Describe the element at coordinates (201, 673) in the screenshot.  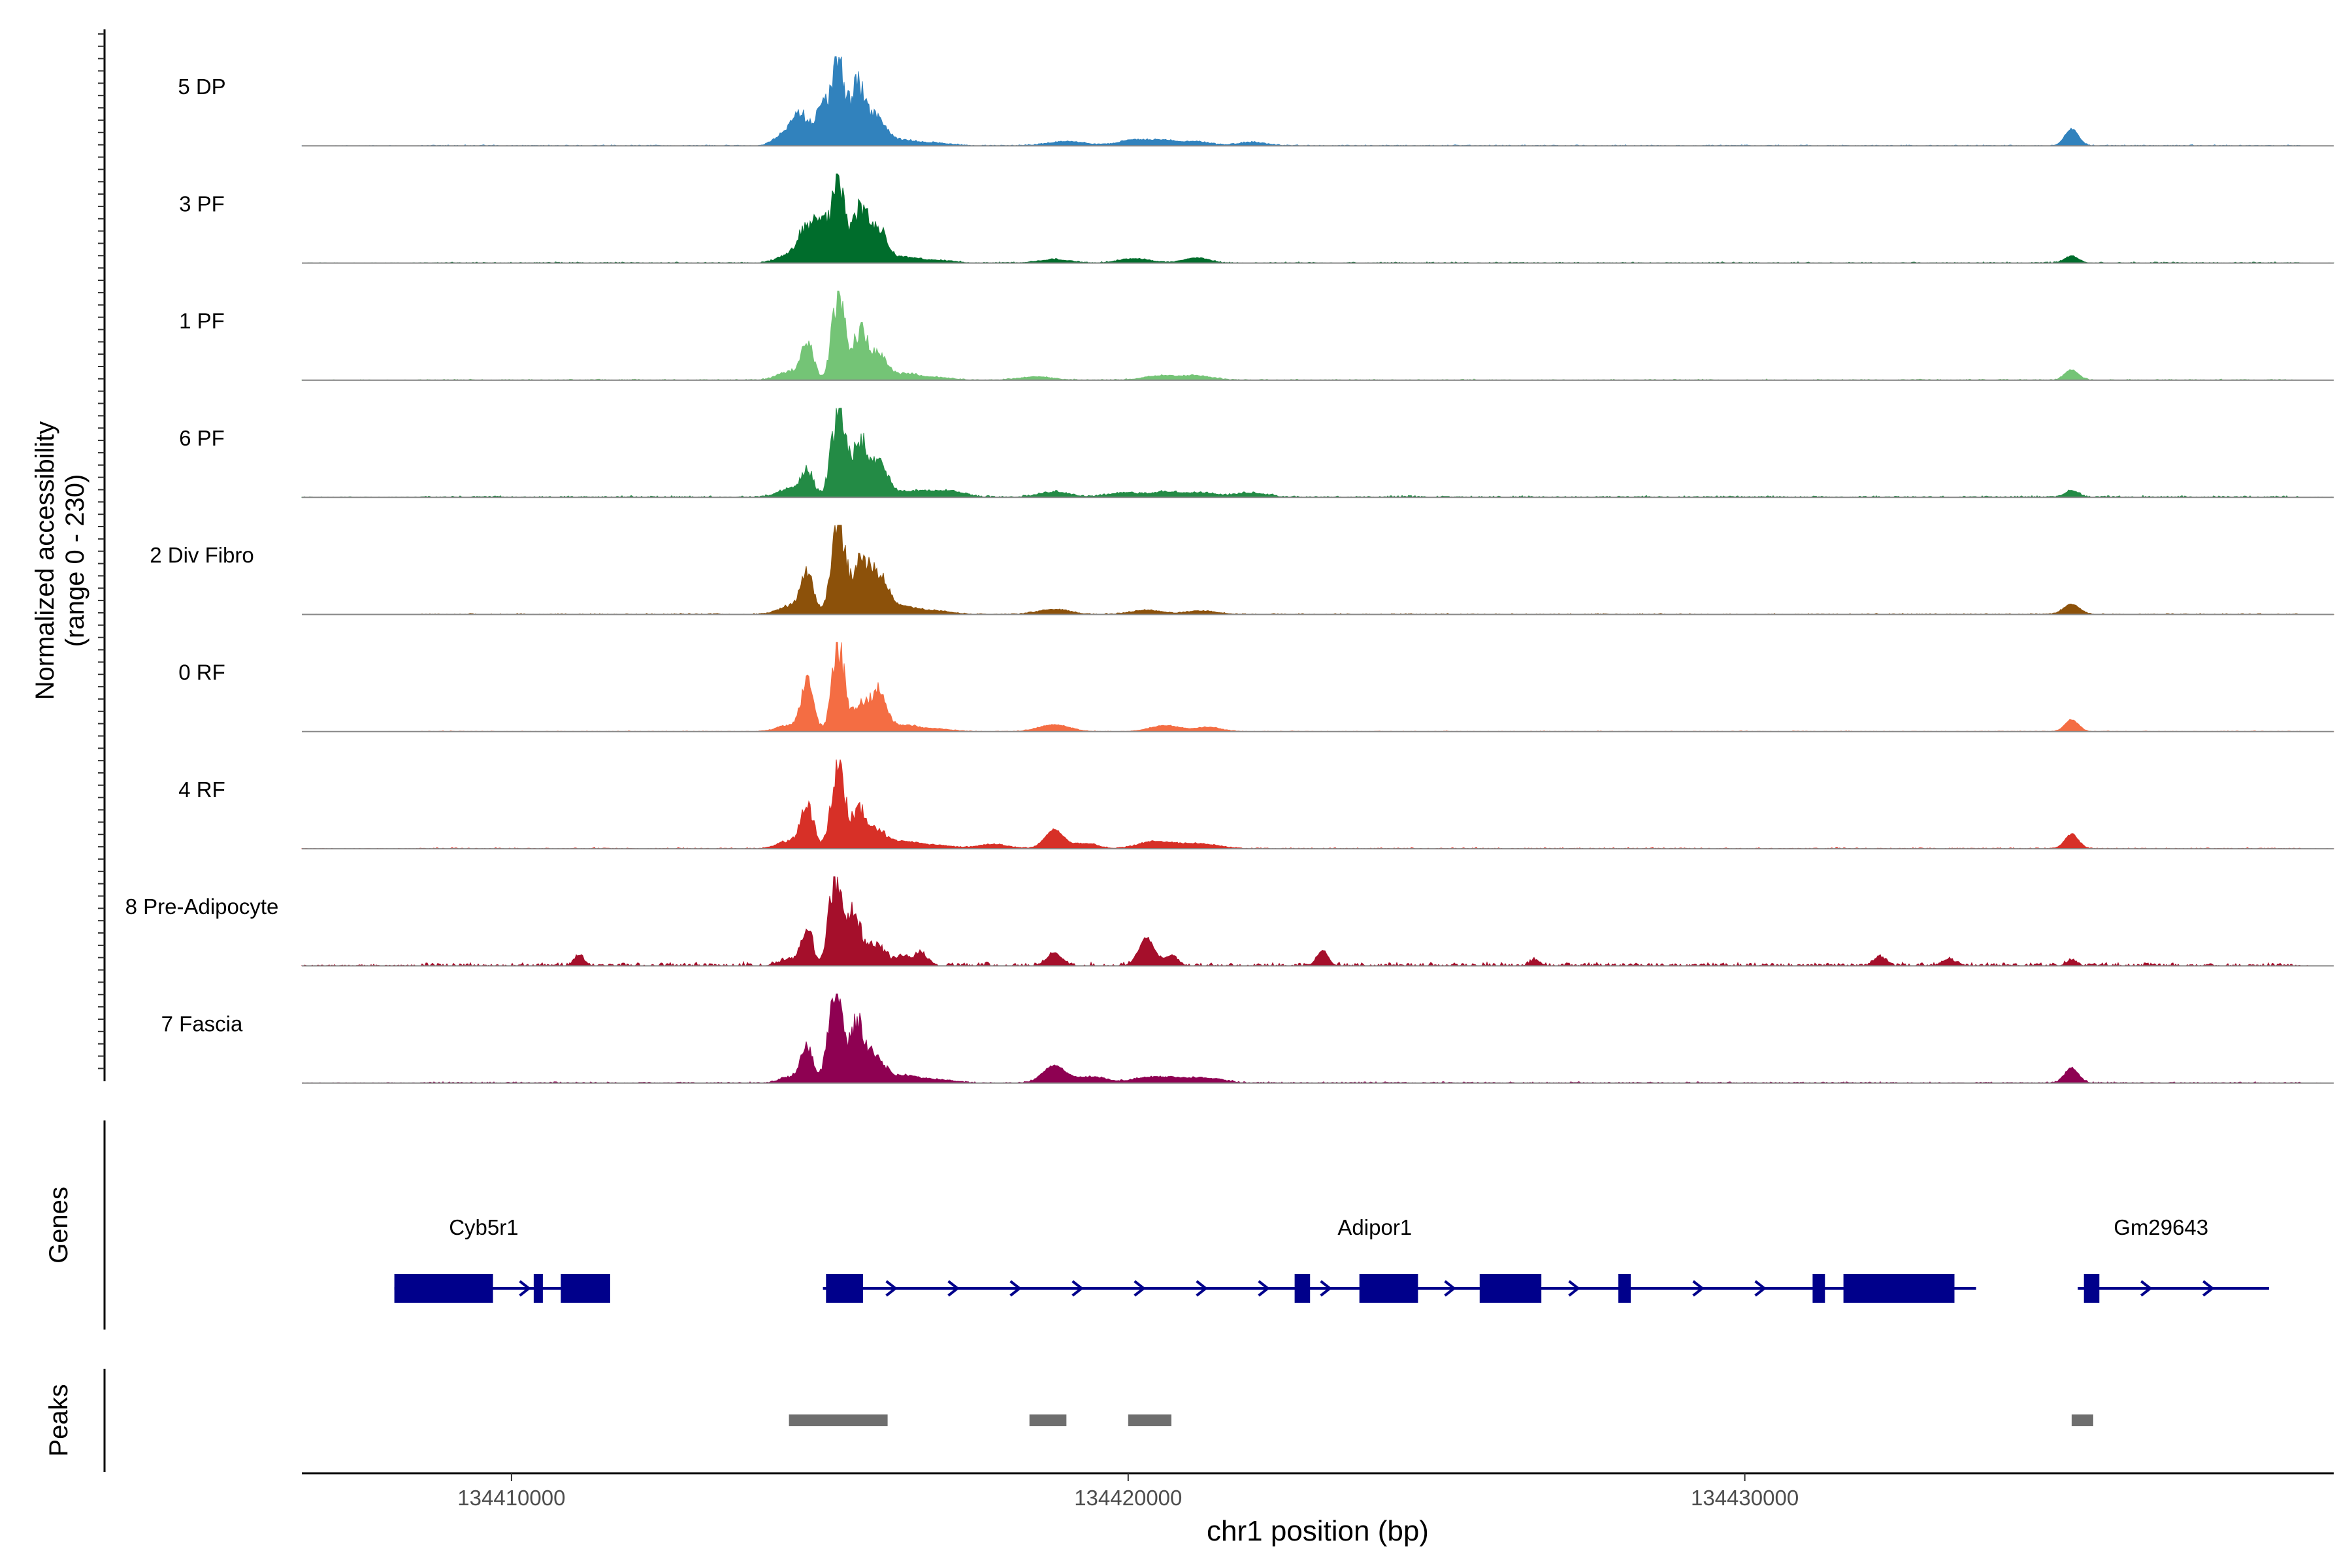
I see `track-label: 0 RF` at that location.